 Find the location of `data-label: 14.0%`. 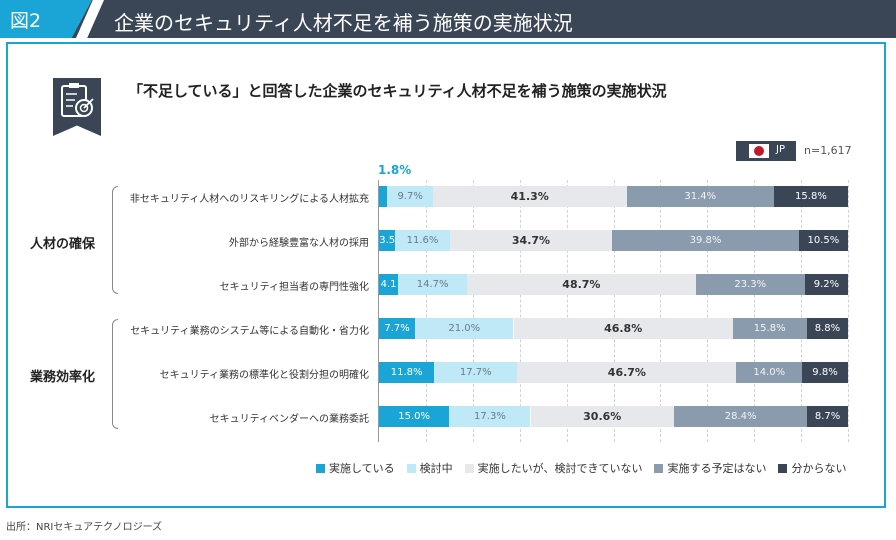

data-label: 14.0% is located at coordinates (769, 372).